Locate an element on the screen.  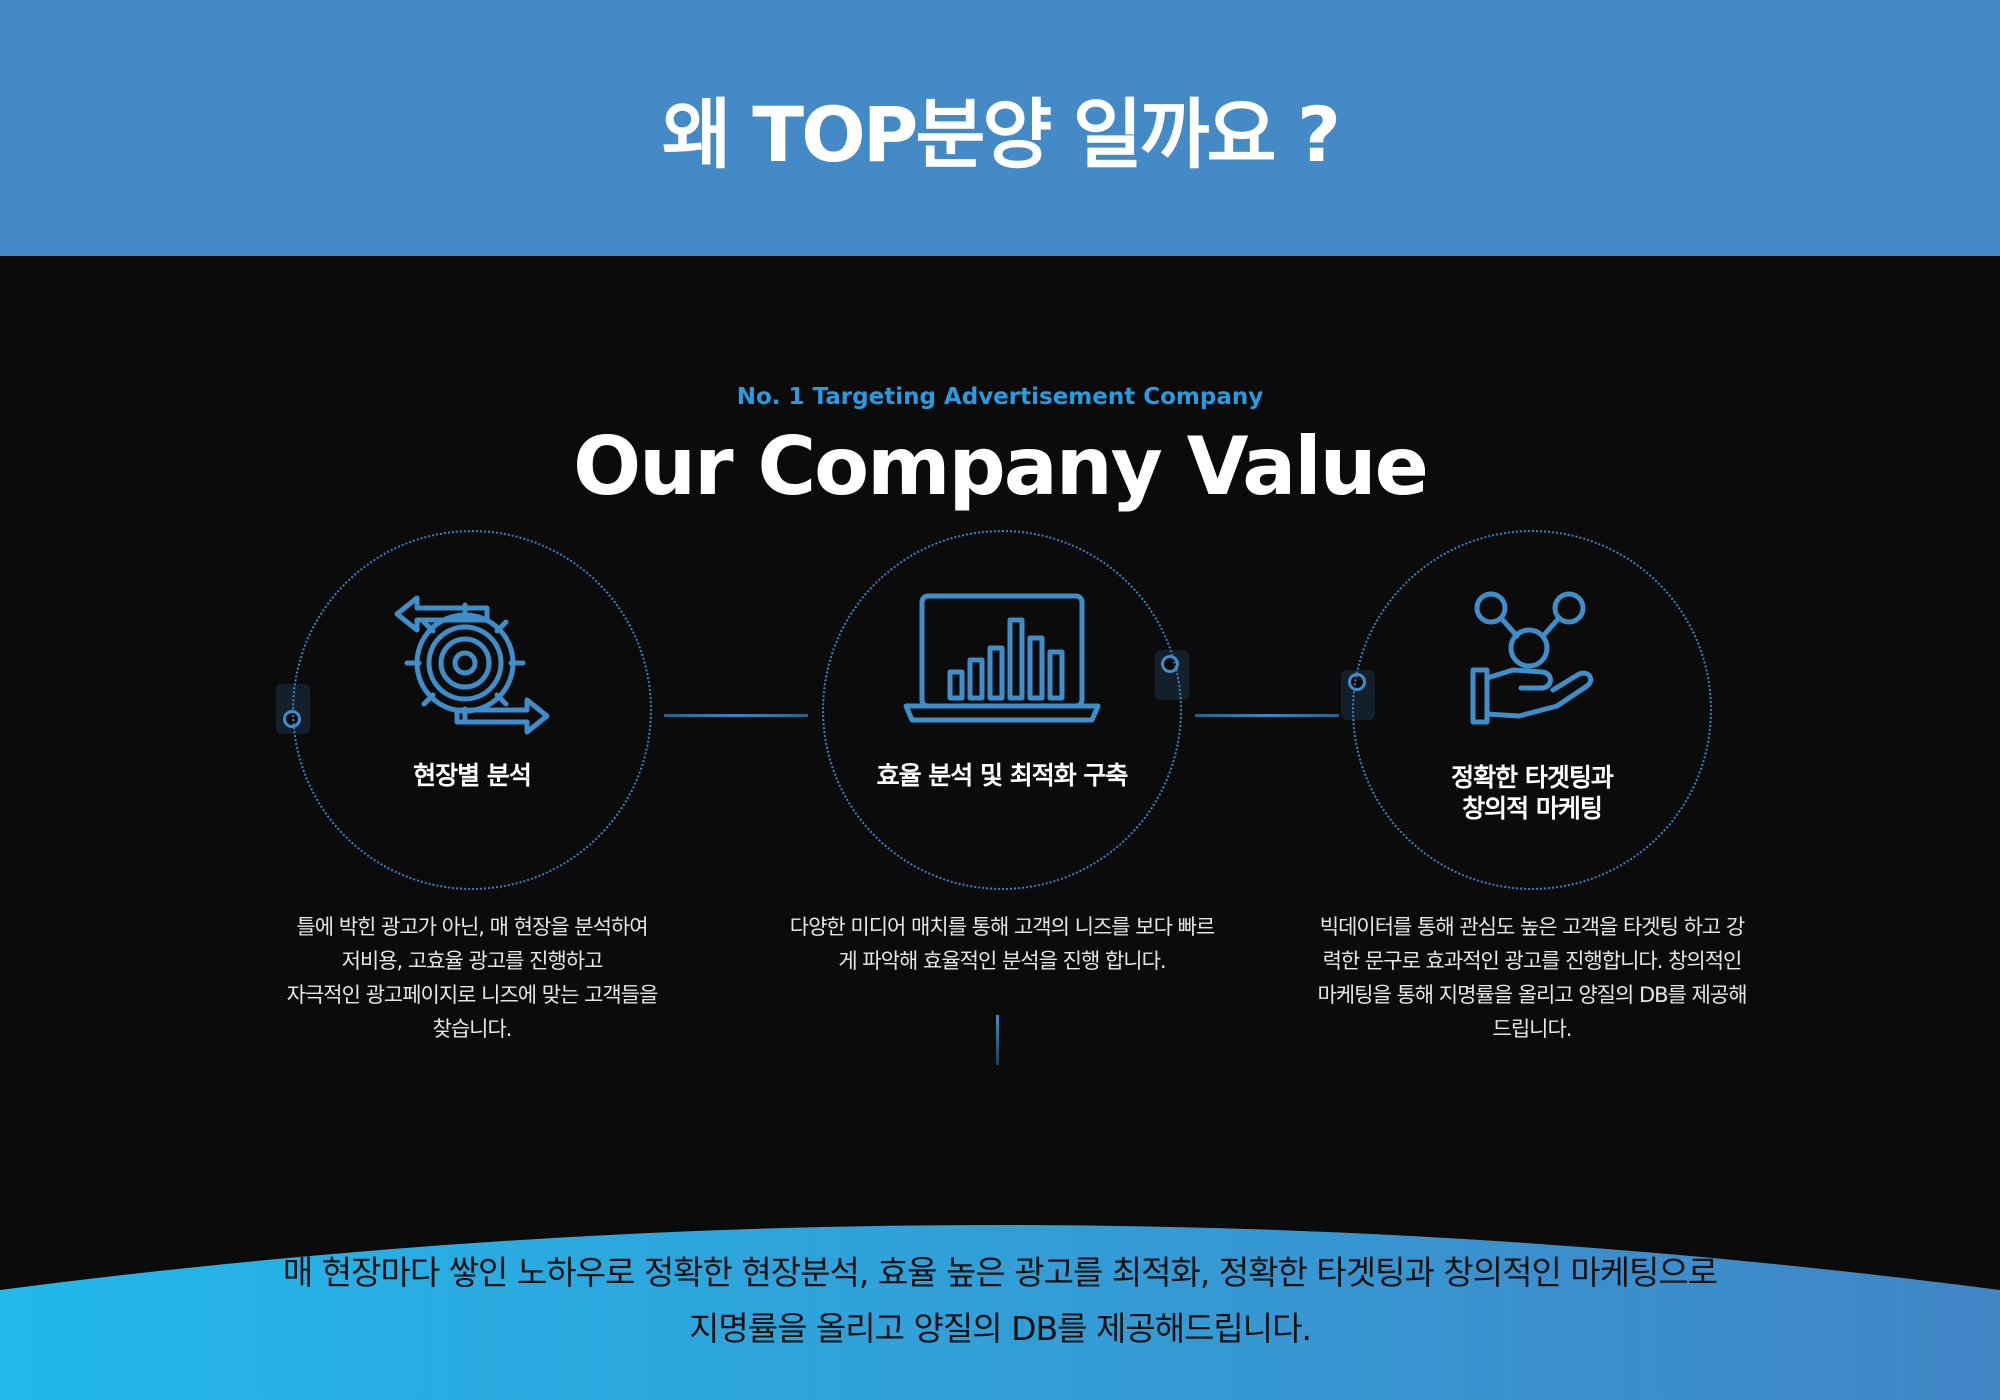
bottom-summary-line: 지명률을 올리고 양질의 DB를 제공해드립니다. is located at coordinates (1000, 1328).